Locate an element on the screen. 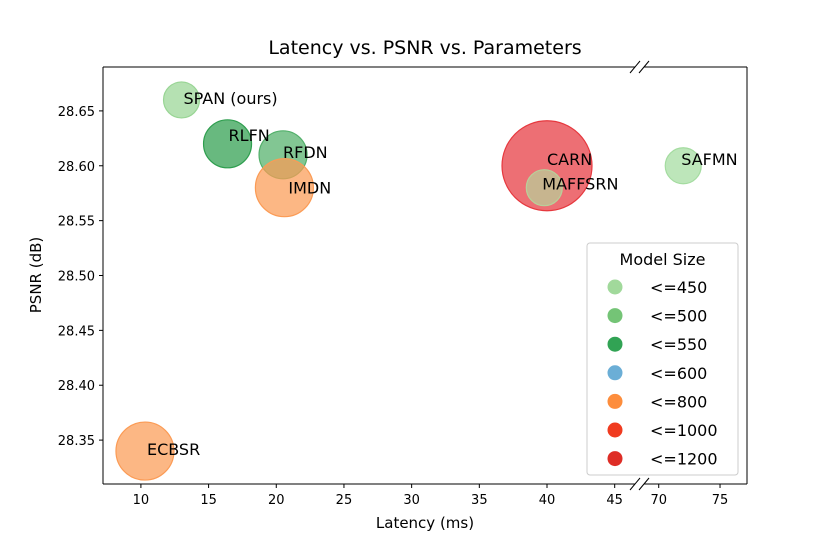 This screenshot has height=554, width=830. legend-label: <=1000 is located at coordinates (684, 430).